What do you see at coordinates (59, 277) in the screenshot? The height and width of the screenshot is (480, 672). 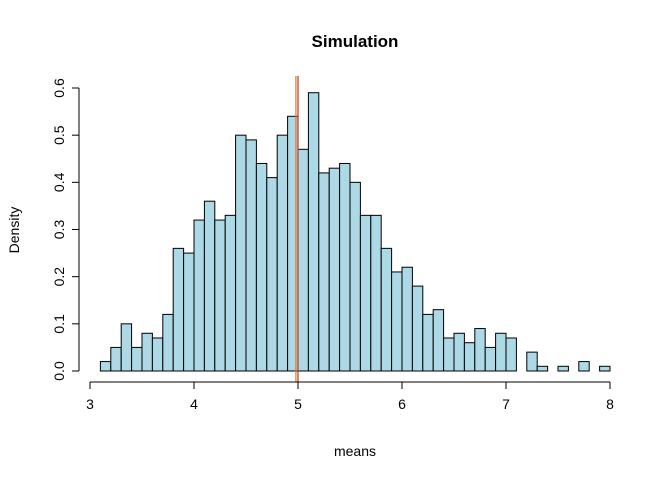 I see `y-tick-label: 0.2` at bounding box center [59, 277].